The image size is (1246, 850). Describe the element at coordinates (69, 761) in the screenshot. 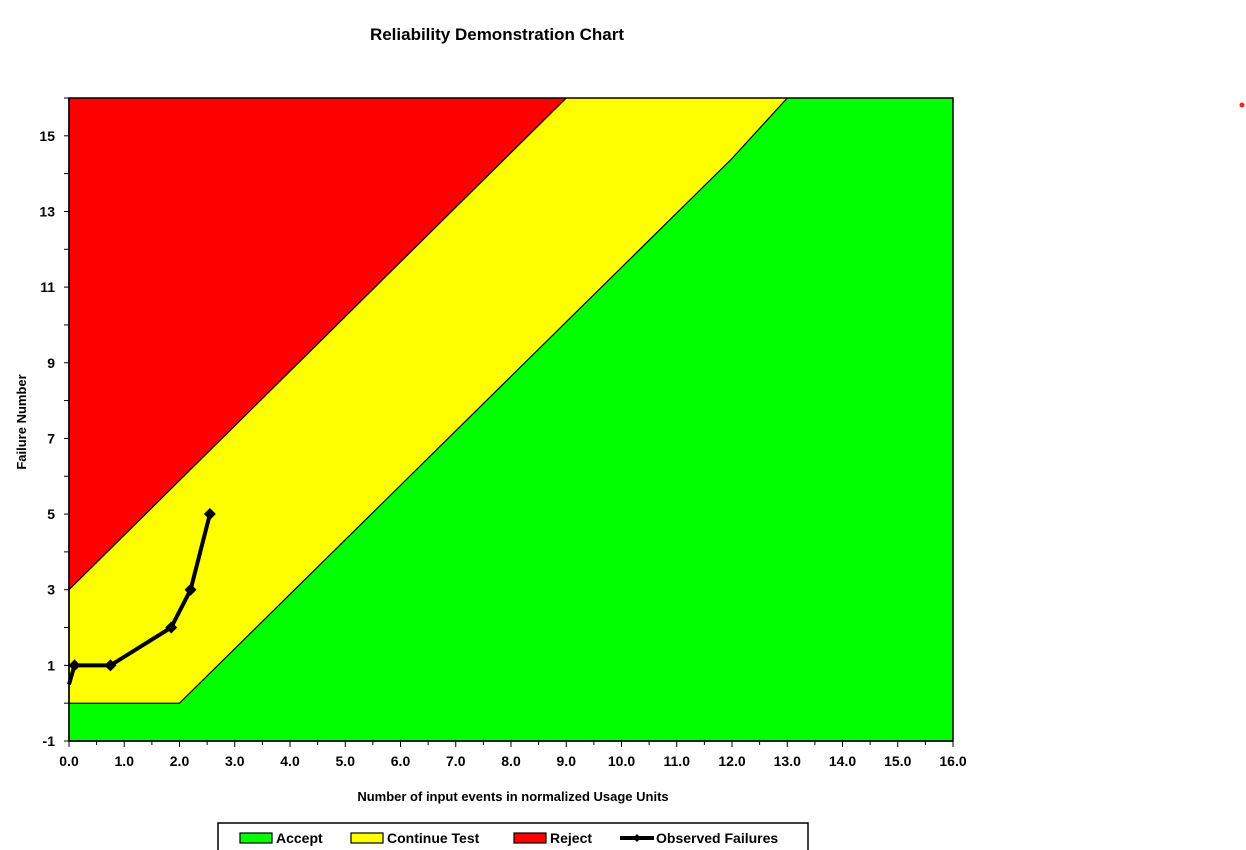

I see `x-tick-label: 0.0` at that location.